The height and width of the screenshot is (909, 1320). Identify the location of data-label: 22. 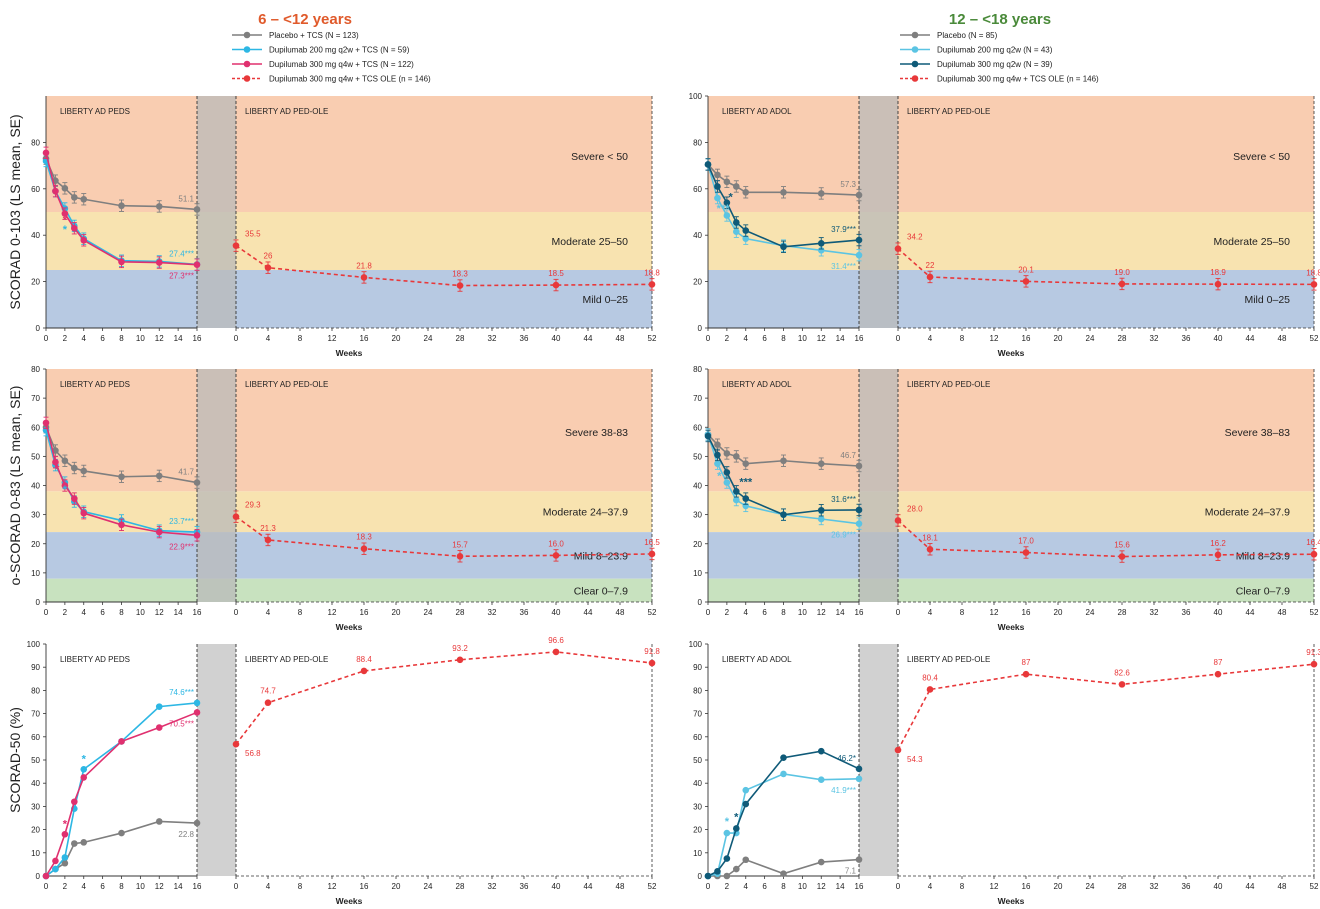
(930, 265).